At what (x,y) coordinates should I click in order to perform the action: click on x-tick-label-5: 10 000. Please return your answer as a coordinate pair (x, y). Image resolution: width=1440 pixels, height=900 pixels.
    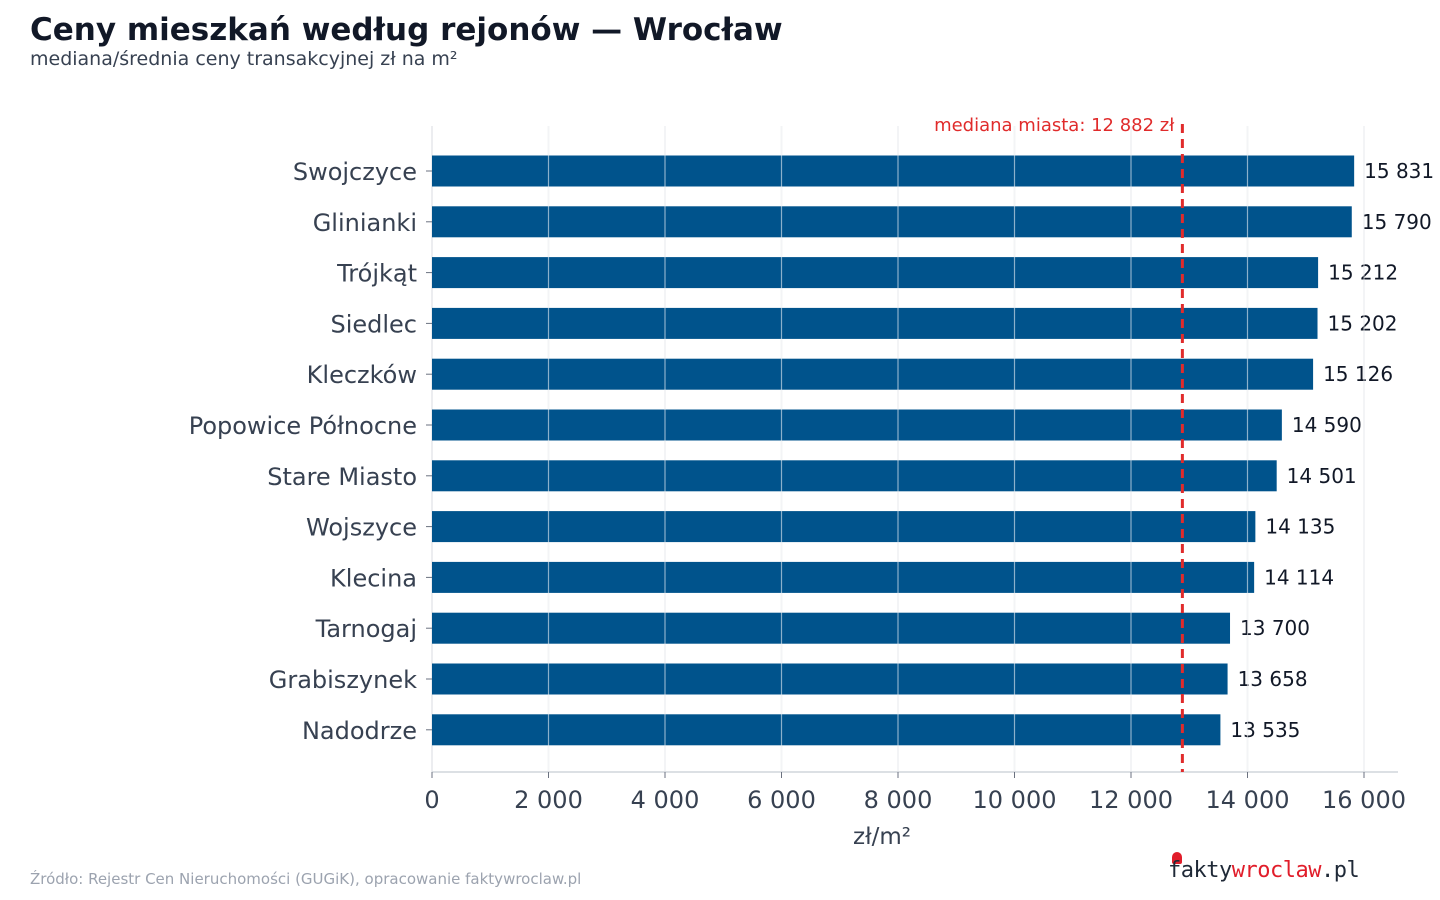
    Looking at the image, I should click on (1015, 800).